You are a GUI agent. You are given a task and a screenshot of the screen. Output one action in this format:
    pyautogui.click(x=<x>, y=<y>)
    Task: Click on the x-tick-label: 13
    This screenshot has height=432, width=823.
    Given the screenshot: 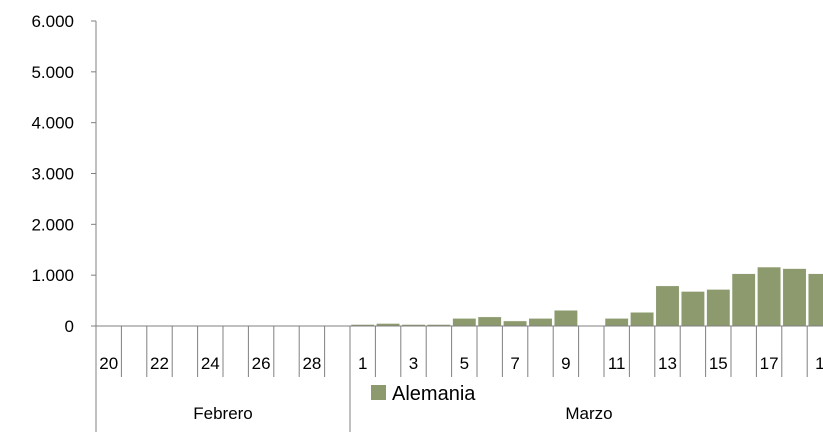 What is the action you would take?
    pyautogui.click(x=667, y=363)
    